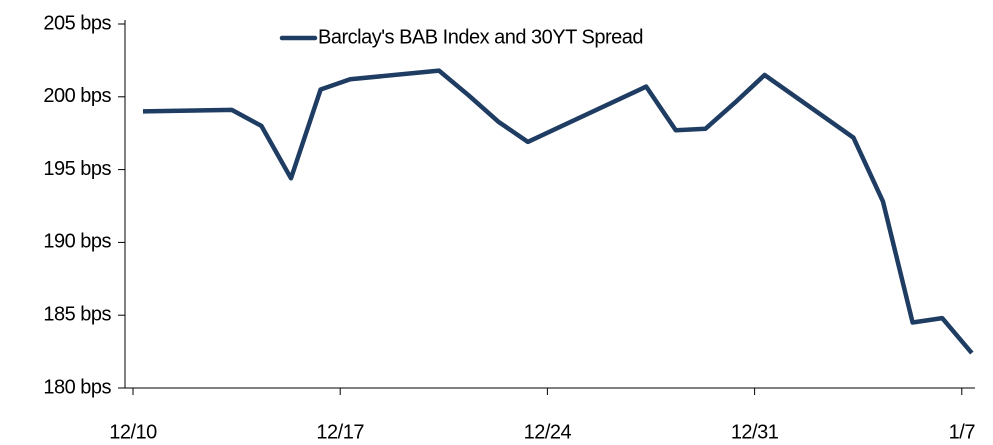 The image size is (993, 445). I want to click on x-tick-label: 1/7, so click(962, 432).